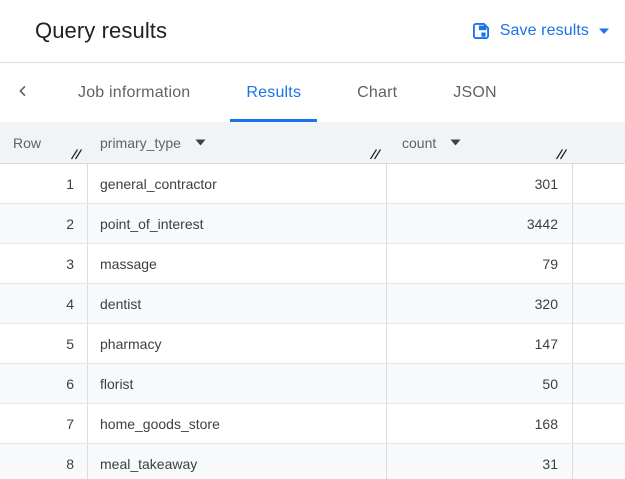  Describe the element at coordinates (44, 142) in the screenshot. I see `column-header-row: Row` at that location.